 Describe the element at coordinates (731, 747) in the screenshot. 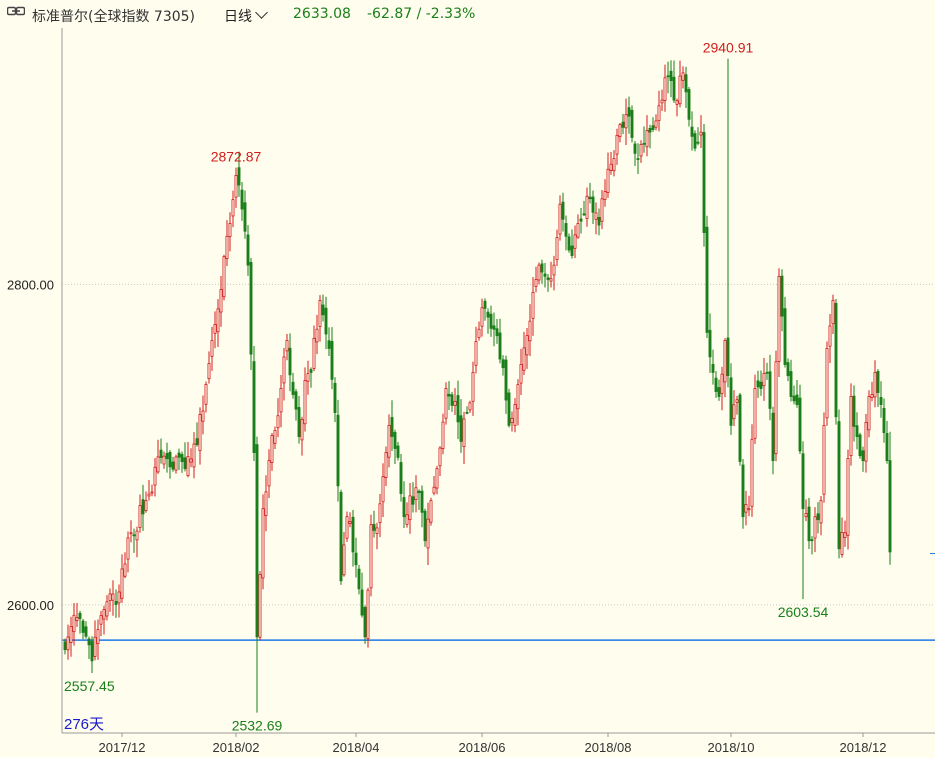

I see `x-tick-label: 2018/10` at that location.